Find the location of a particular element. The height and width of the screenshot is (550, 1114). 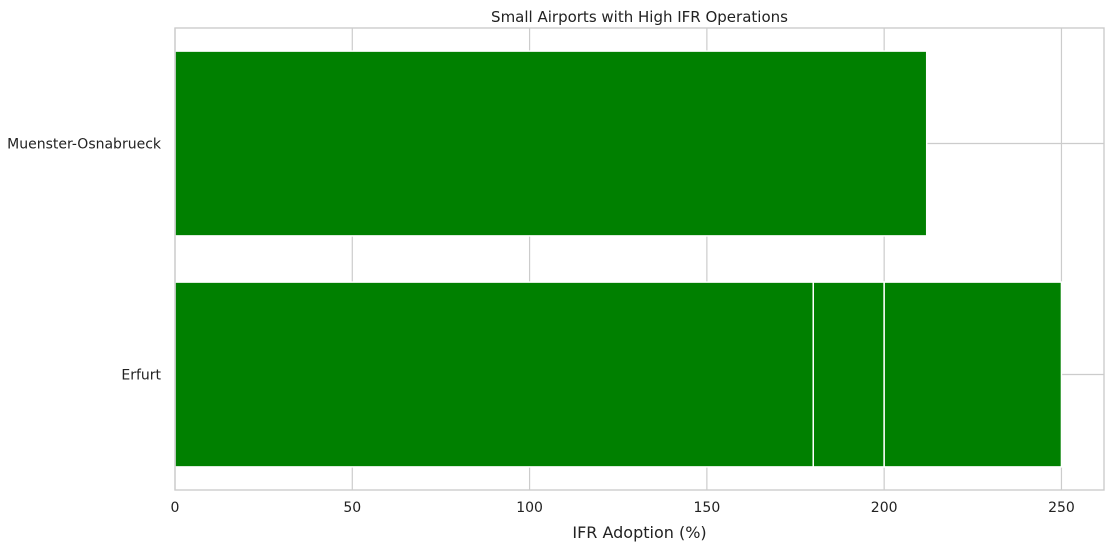

category-layer: Erfurt Muenster-Osnabrueck is located at coordinates (84, 260).